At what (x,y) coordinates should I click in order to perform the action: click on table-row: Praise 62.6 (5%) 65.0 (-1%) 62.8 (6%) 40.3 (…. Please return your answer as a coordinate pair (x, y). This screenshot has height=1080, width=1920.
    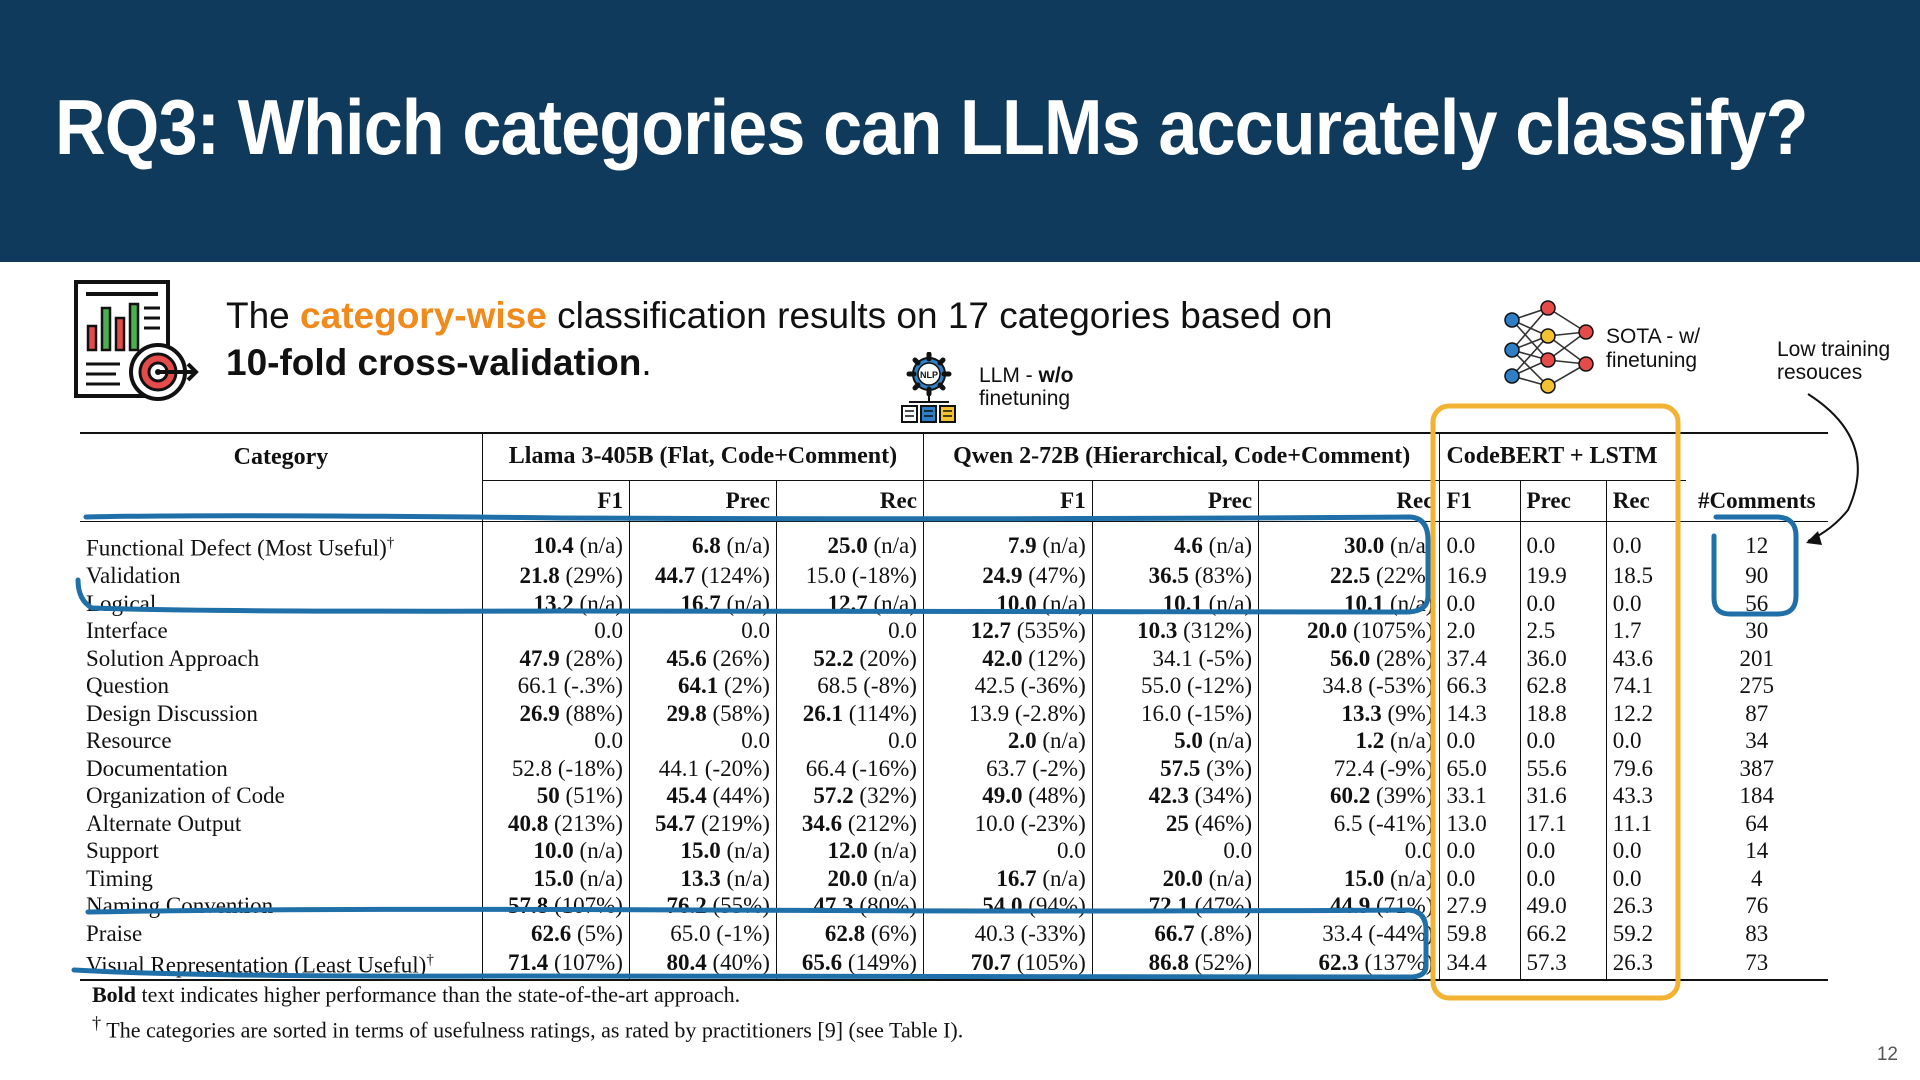
    Looking at the image, I should click on (954, 933).